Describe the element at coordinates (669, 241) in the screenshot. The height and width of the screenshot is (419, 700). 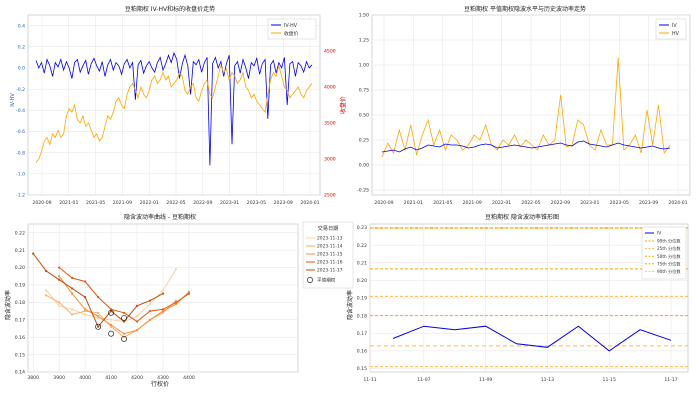
I see `legend-label: 90th 分位数` at that location.